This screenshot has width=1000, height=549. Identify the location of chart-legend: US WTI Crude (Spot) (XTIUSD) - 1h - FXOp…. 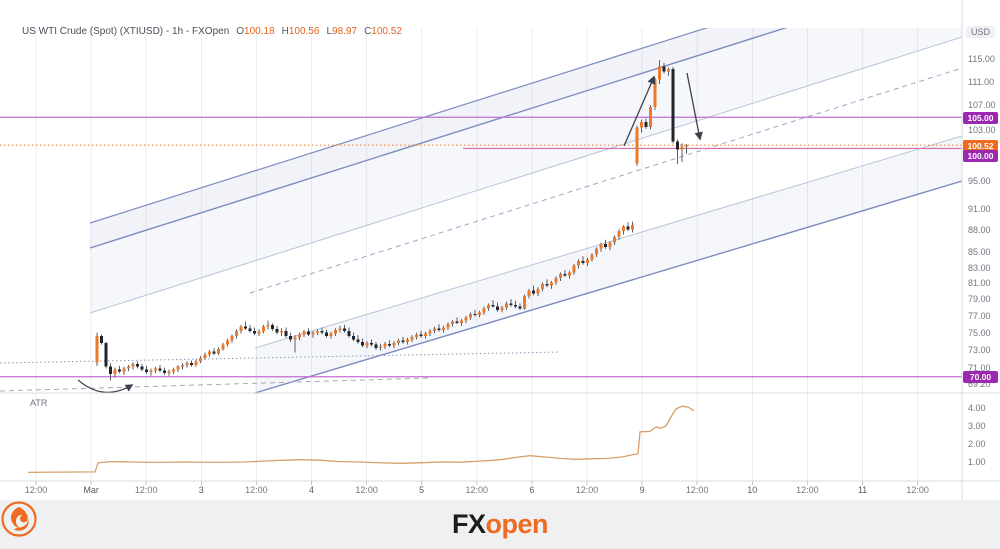
(212, 31).